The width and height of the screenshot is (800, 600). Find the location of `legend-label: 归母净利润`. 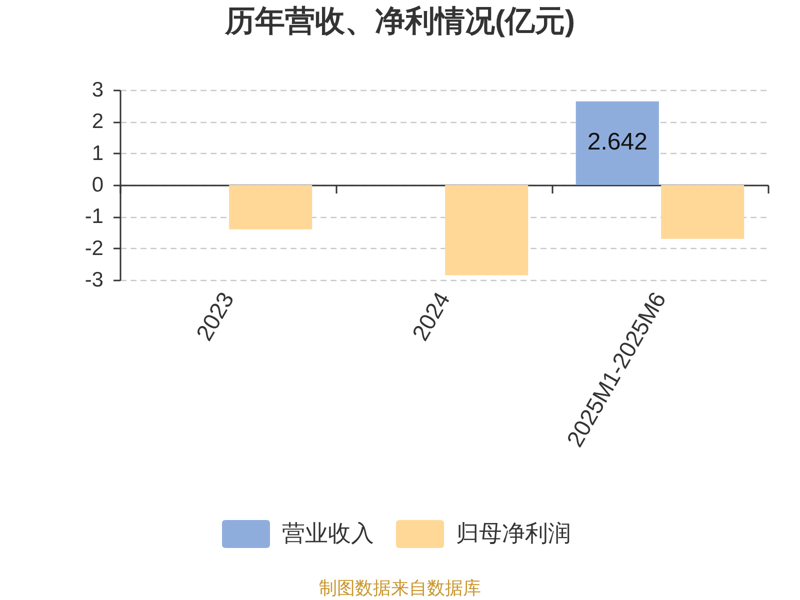

legend-label: 归母净利润 is located at coordinates (513, 533).